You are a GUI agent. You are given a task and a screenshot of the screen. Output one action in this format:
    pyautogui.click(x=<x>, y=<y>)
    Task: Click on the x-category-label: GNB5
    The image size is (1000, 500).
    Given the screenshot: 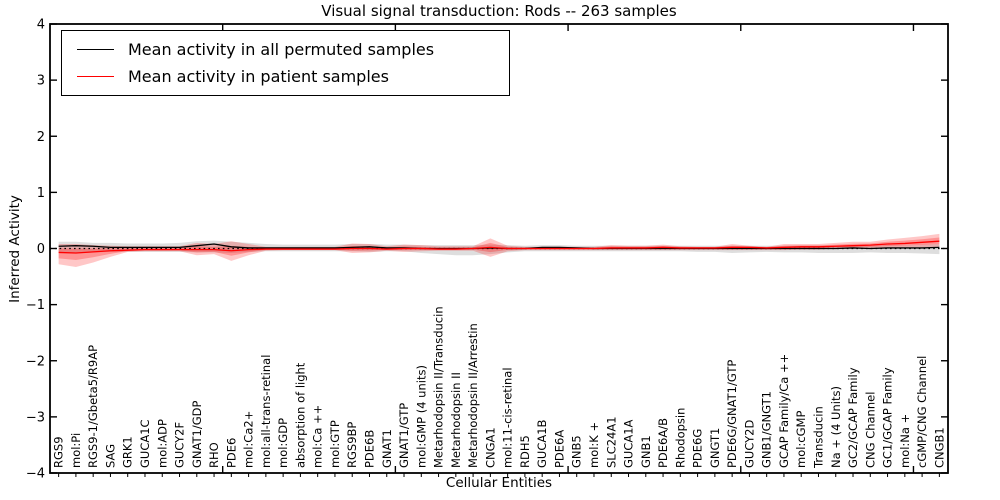 What is the action you would take?
    pyautogui.click(x=577, y=451)
    